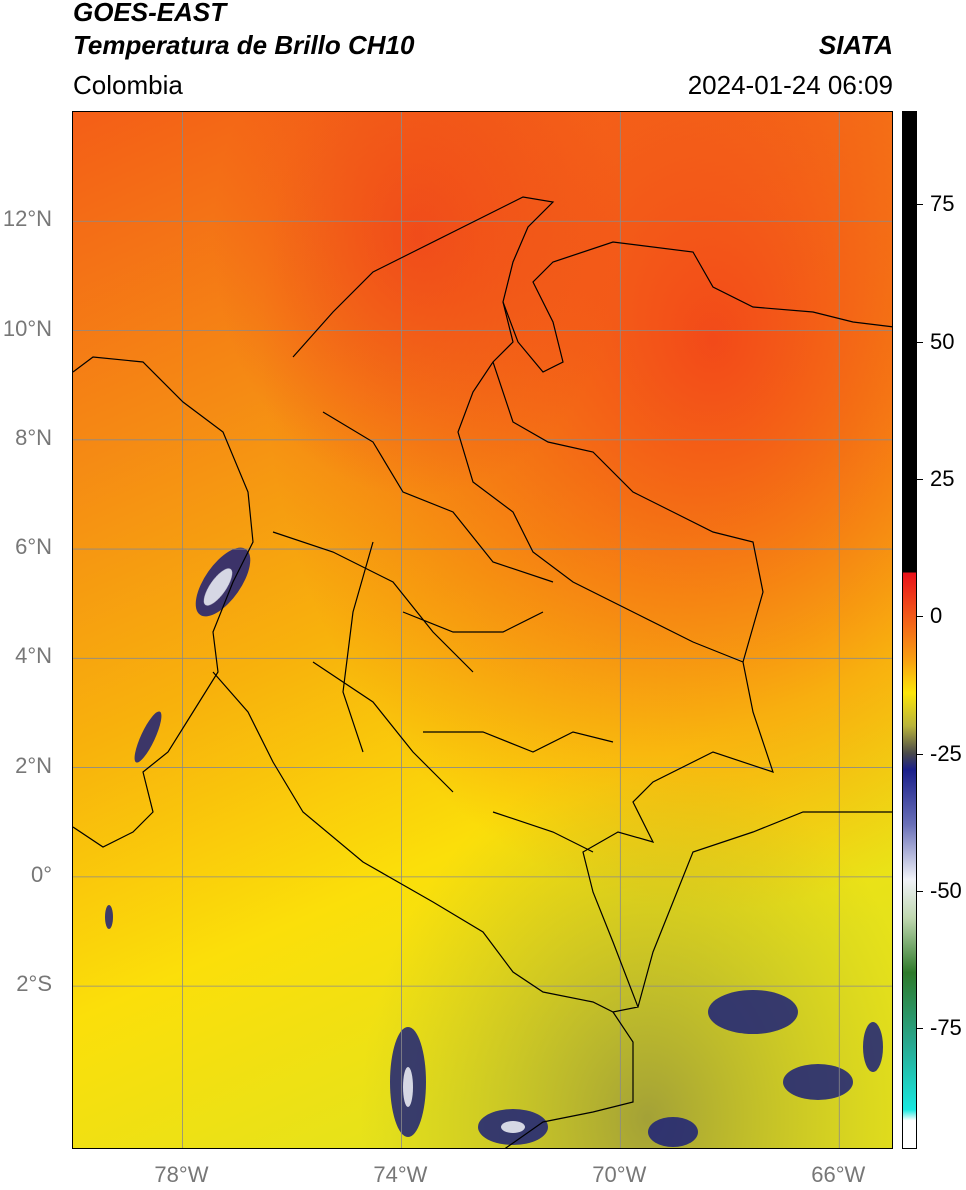  What do you see at coordinates (855, 45) in the screenshot?
I see `brand-label: SIATA` at bounding box center [855, 45].